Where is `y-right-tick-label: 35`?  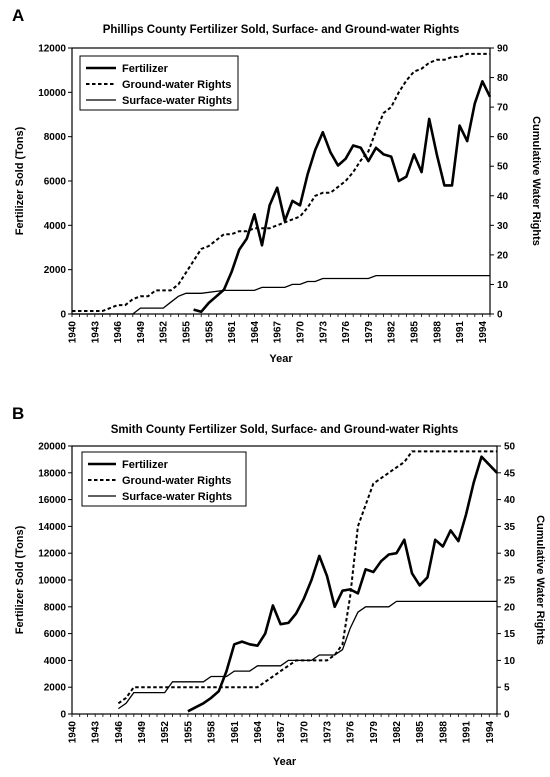 y-right-tick-label: 35 is located at coordinates (510, 527).